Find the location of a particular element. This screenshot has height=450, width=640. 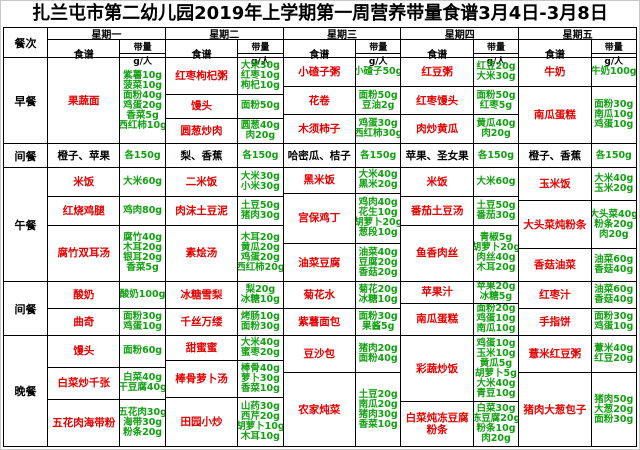

meal-label: 晚餐 is located at coordinates (26, 391).